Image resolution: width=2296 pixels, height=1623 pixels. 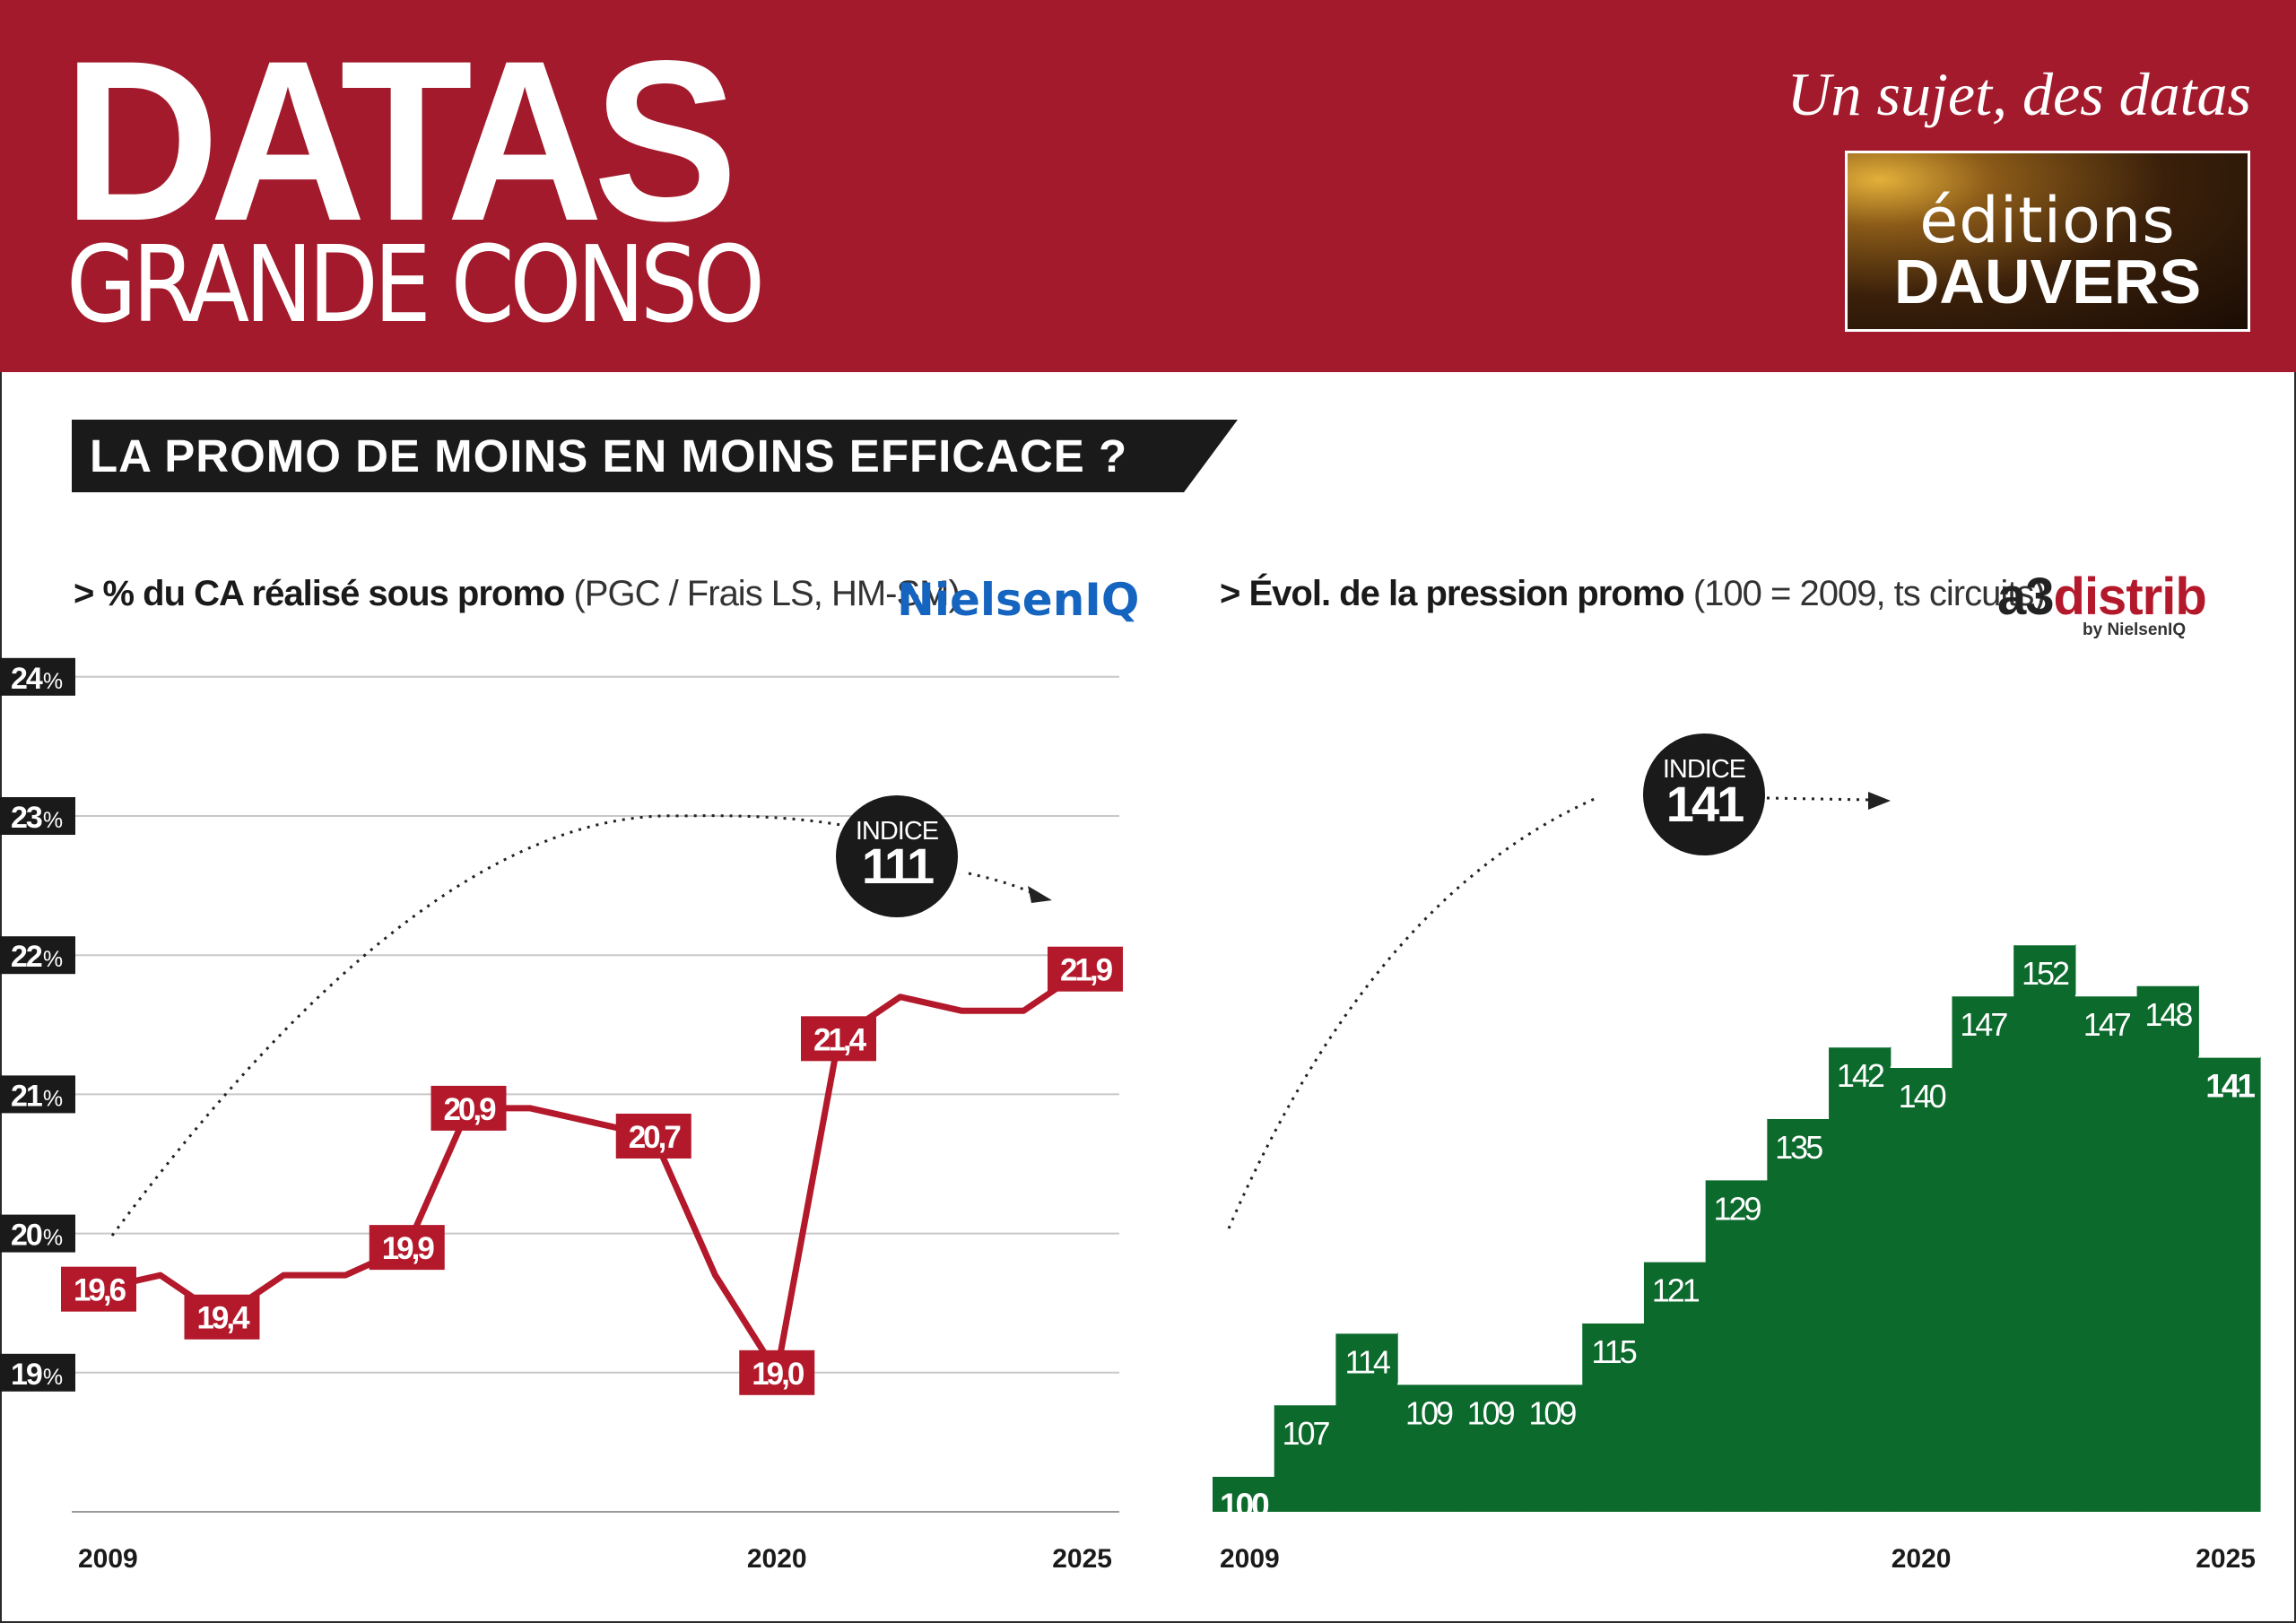 What do you see at coordinates (592, 1171) in the screenshot?
I see `left-series-line` at bounding box center [592, 1171].